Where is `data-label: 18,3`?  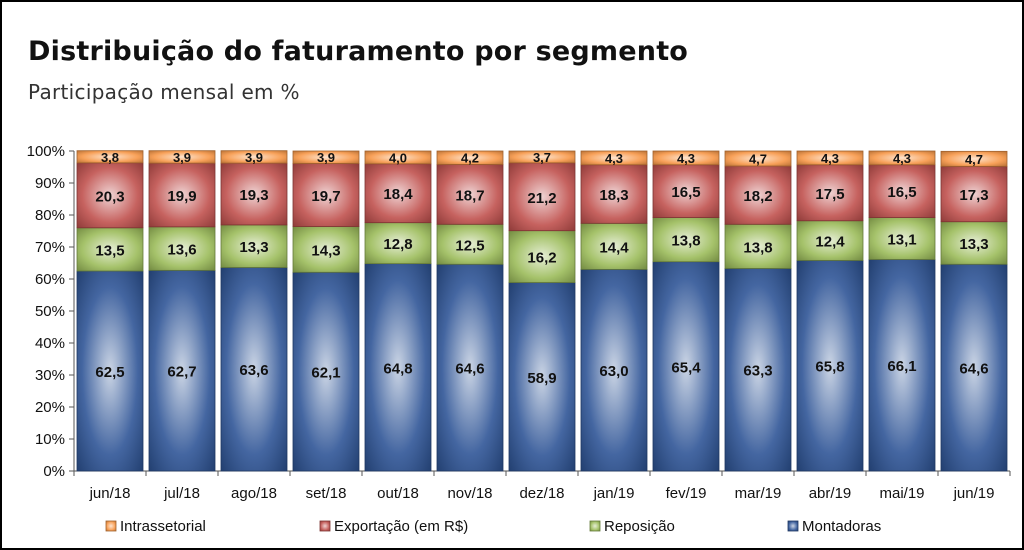
data-label: 18,3 is located at coordinates (613, 195).